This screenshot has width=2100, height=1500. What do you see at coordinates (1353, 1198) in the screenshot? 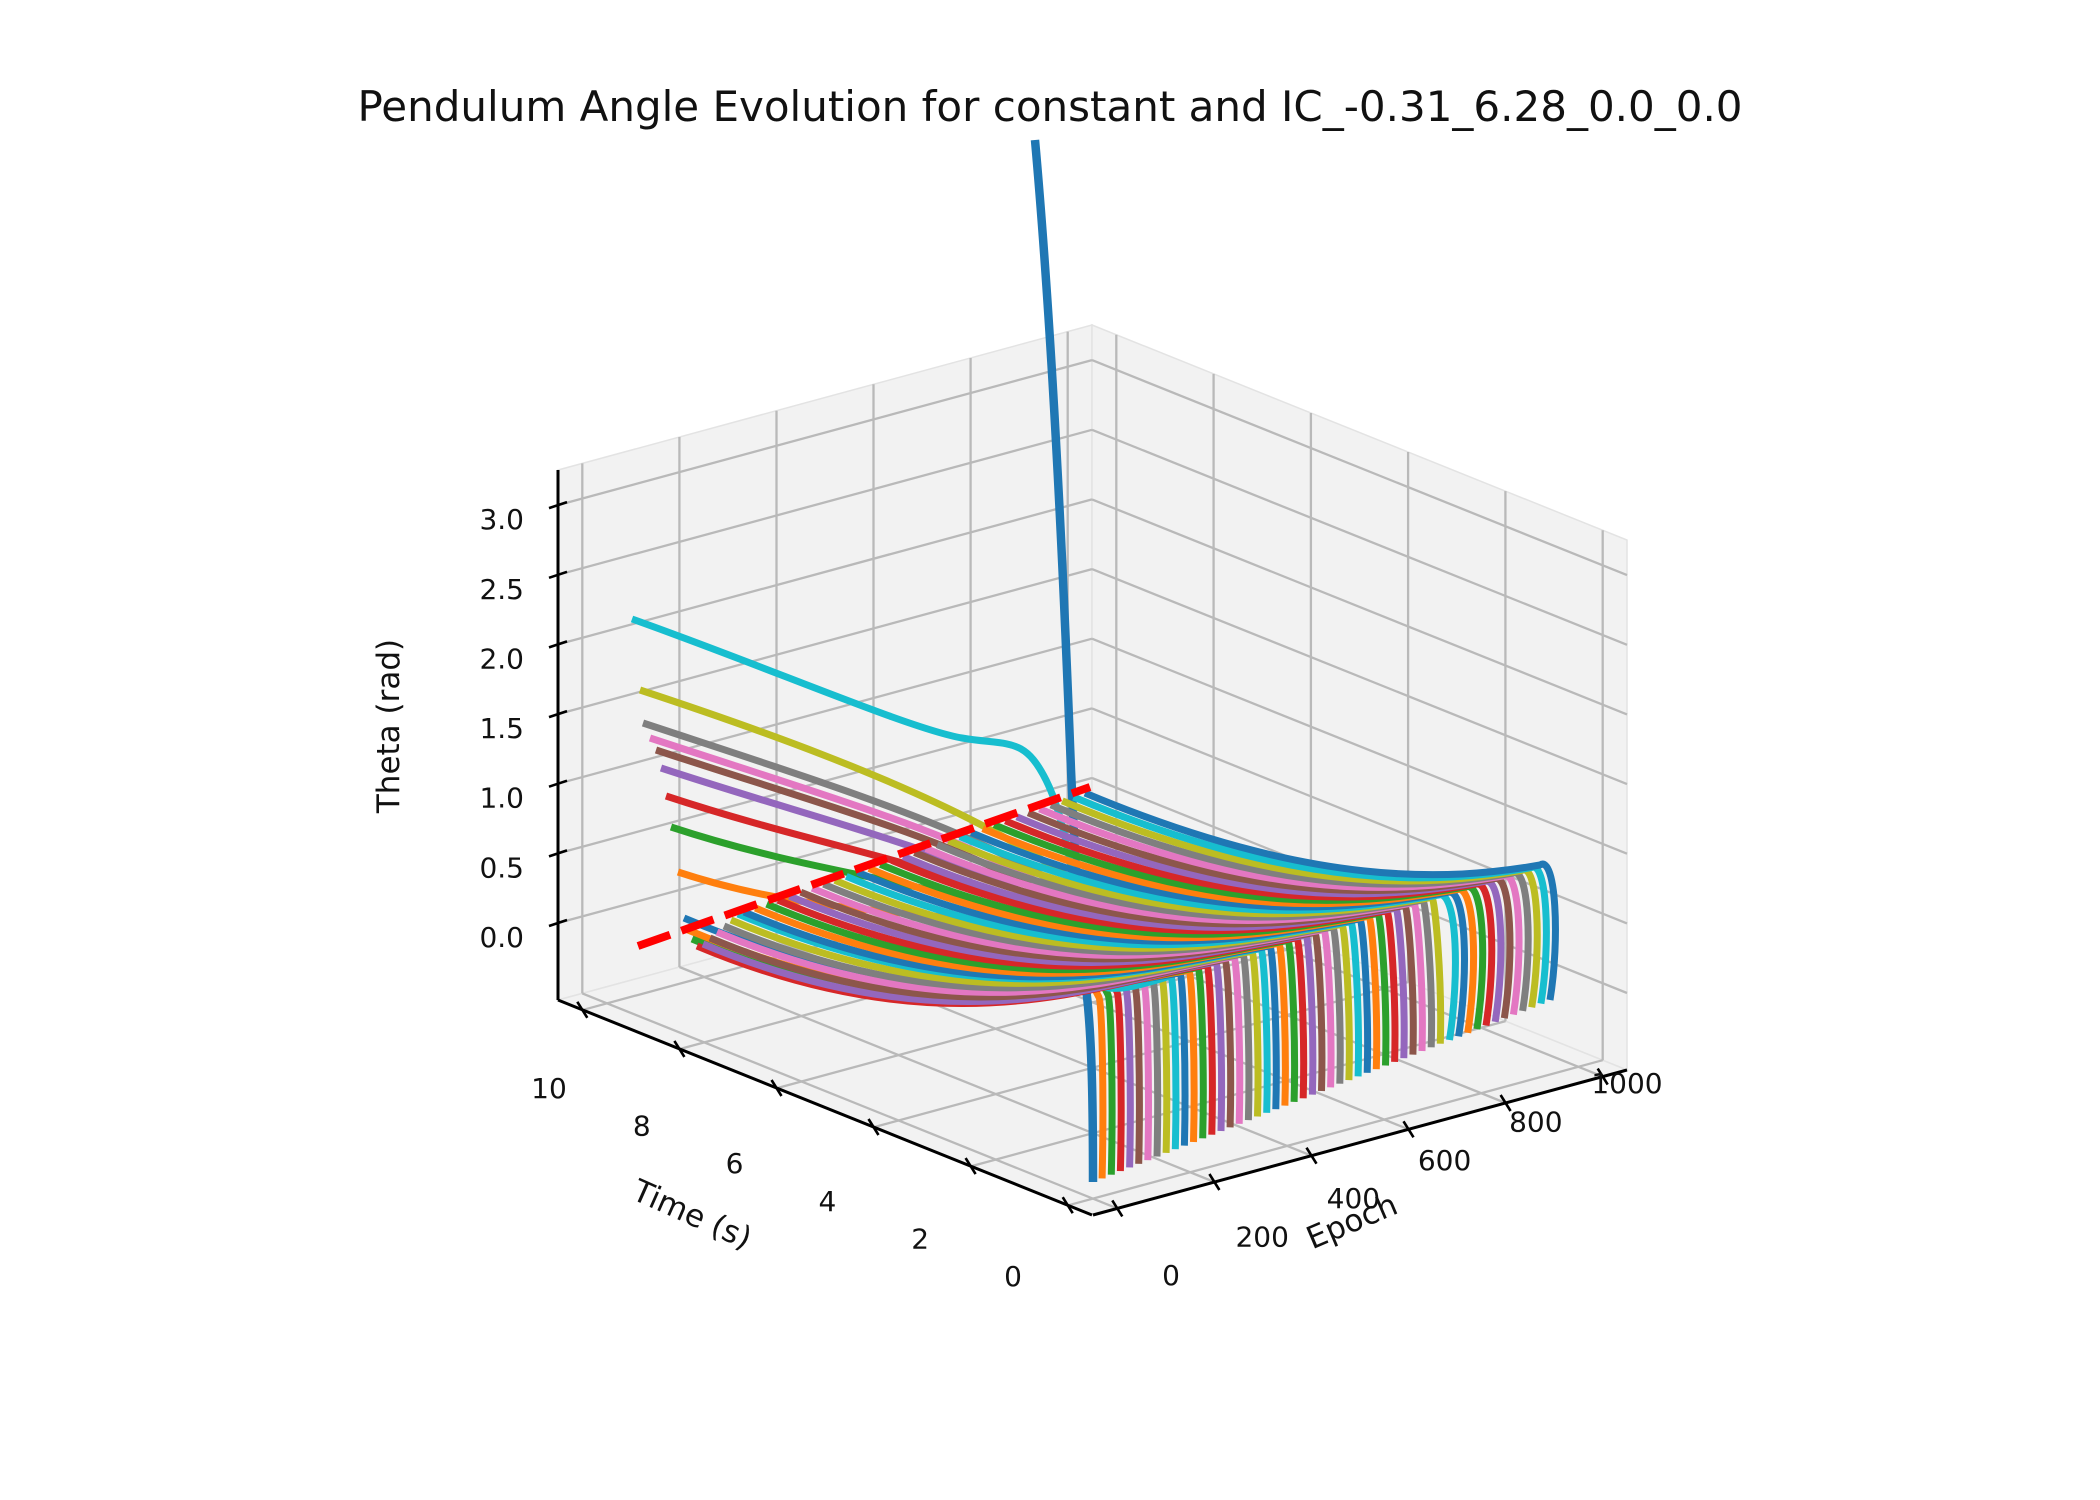
I see `tick-label: 400` at bounding box center [1353, 1198].